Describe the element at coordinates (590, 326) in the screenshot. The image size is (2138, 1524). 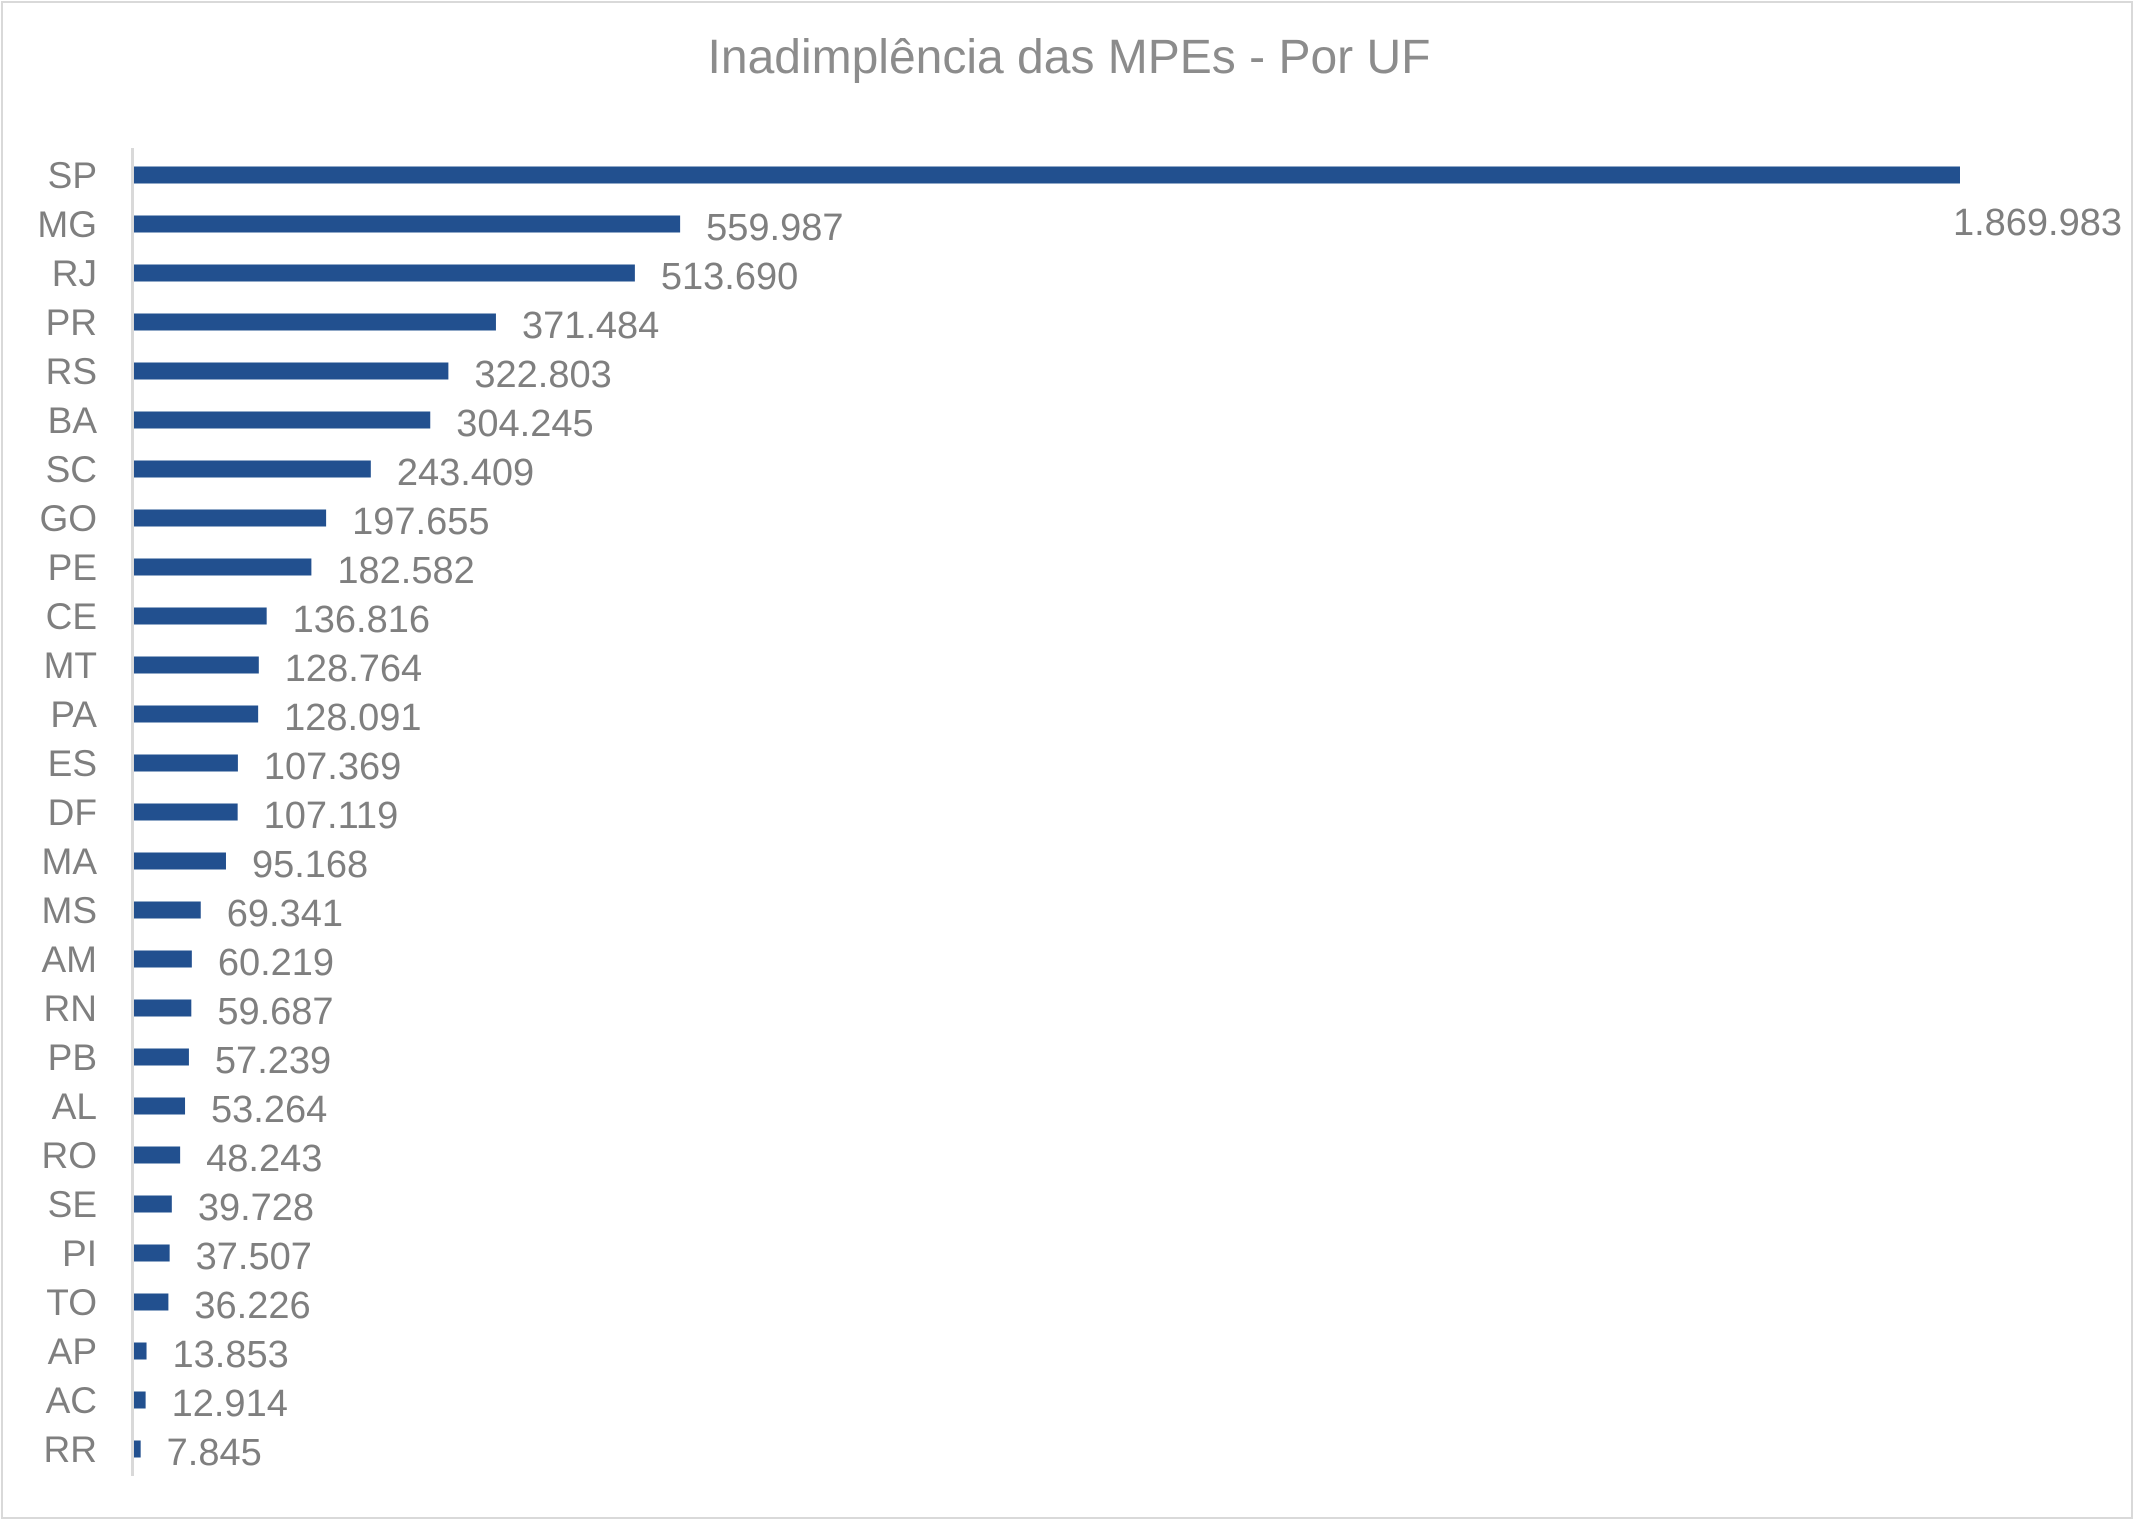
I see `value-label-pr: 371.484` at that location.